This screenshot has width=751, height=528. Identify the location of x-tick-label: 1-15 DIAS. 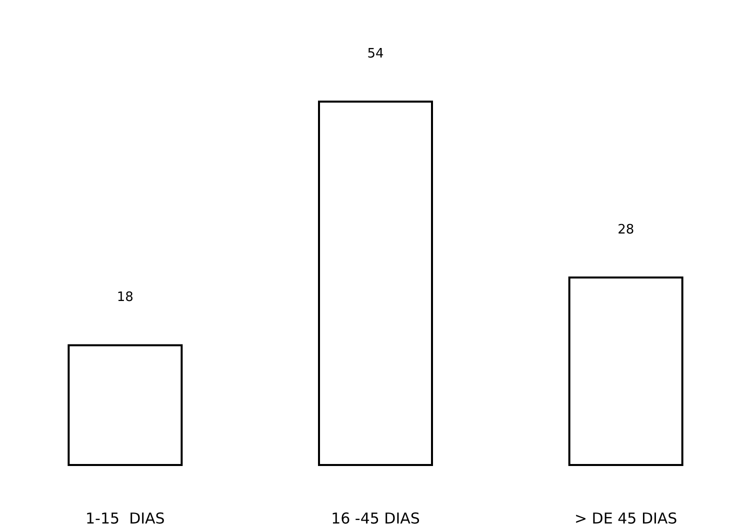
(125, 519).